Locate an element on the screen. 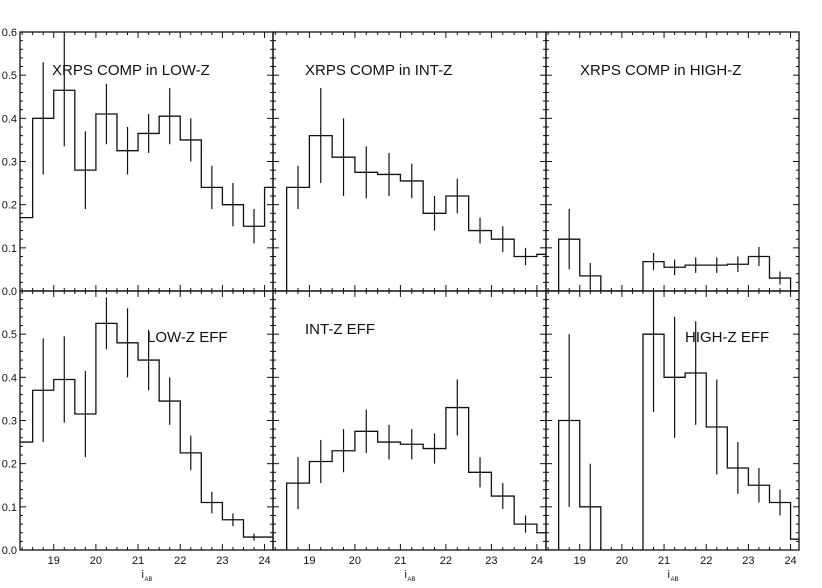 This screenshot has width=822, height=588. panel-title: HIGH-Z EFF is located at coordinates (727, 337).